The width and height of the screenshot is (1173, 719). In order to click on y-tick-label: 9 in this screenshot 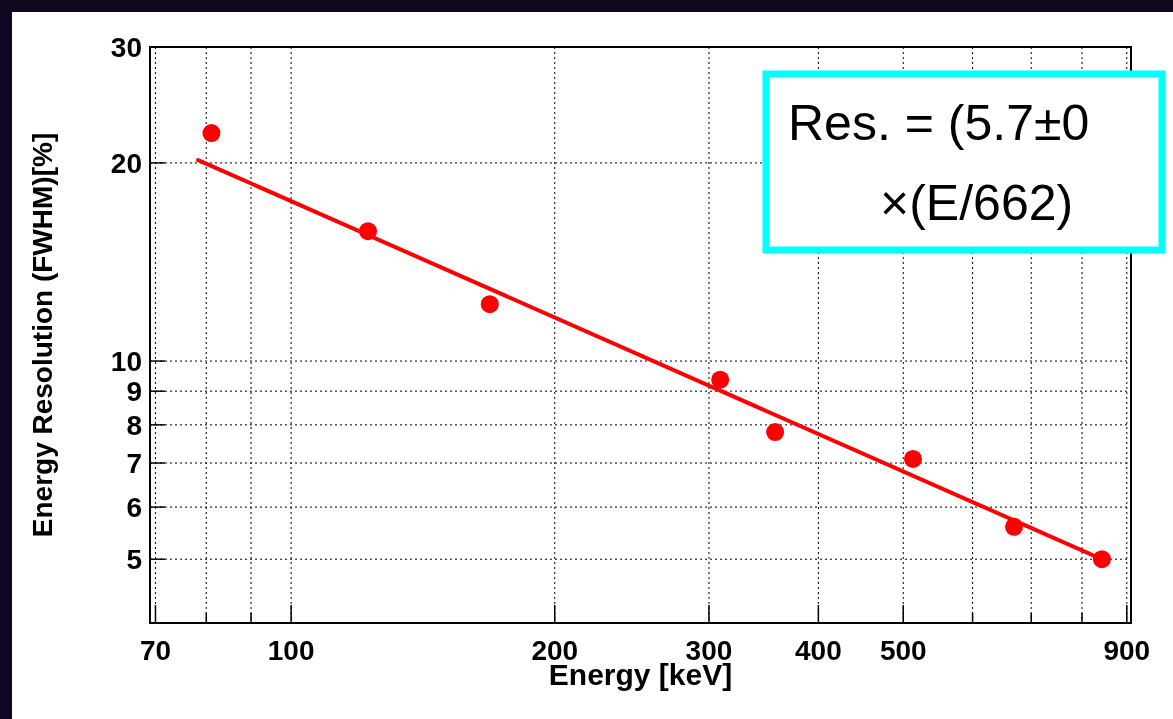, I will do `click(134, 391)`.